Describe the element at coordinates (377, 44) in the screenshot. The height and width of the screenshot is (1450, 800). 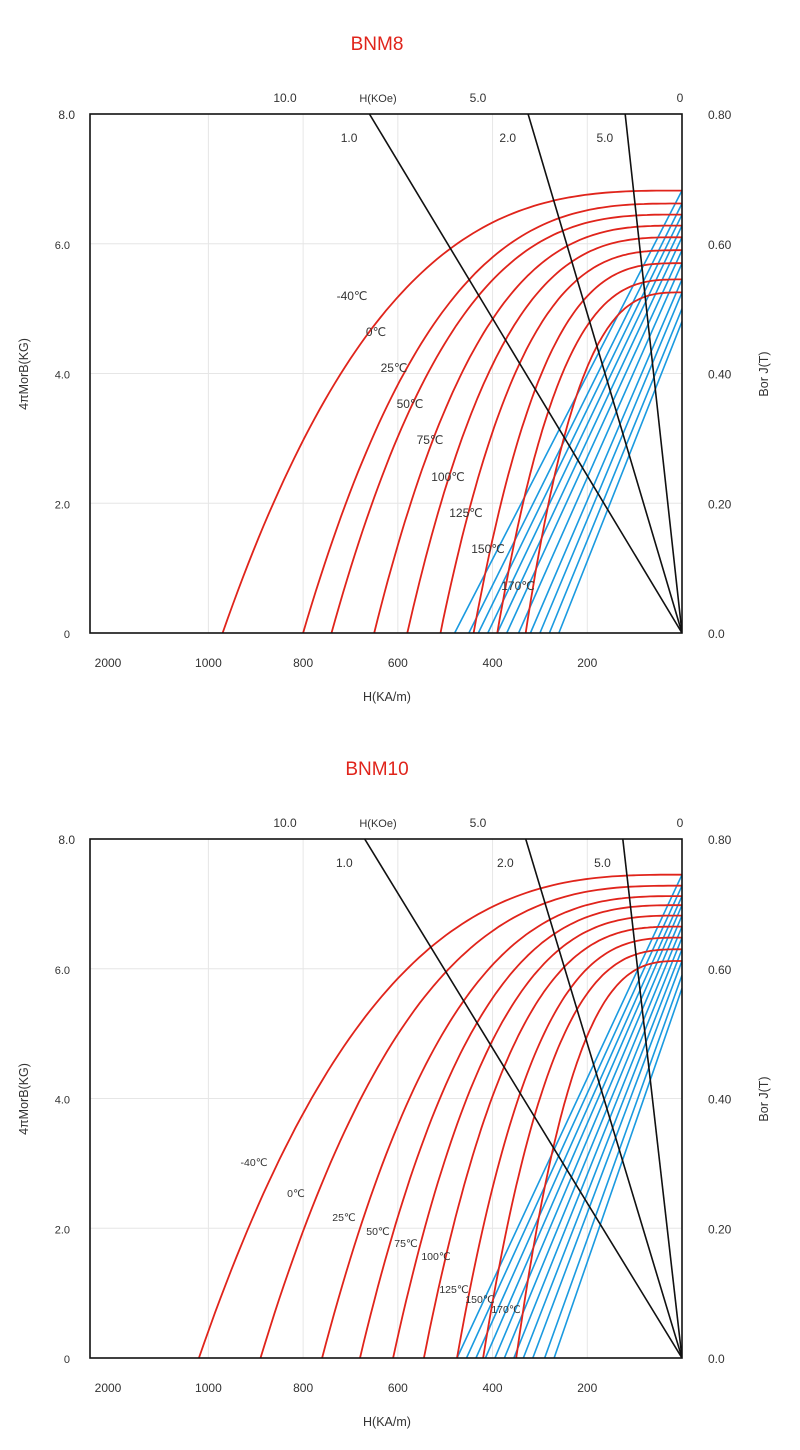
I see `chart-title: BNM8` at that location.